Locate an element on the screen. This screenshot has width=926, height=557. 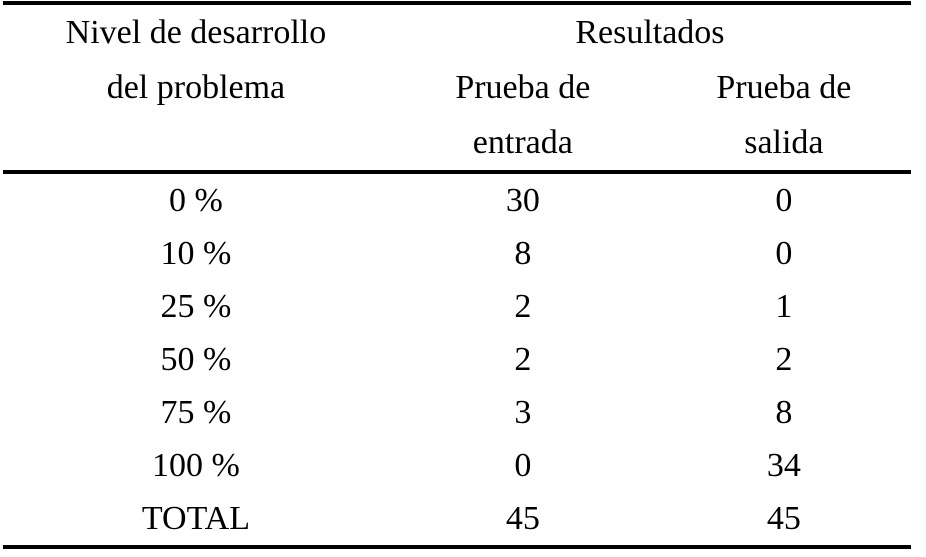
level-cell: 10 % is located at coordinates (196, 253).